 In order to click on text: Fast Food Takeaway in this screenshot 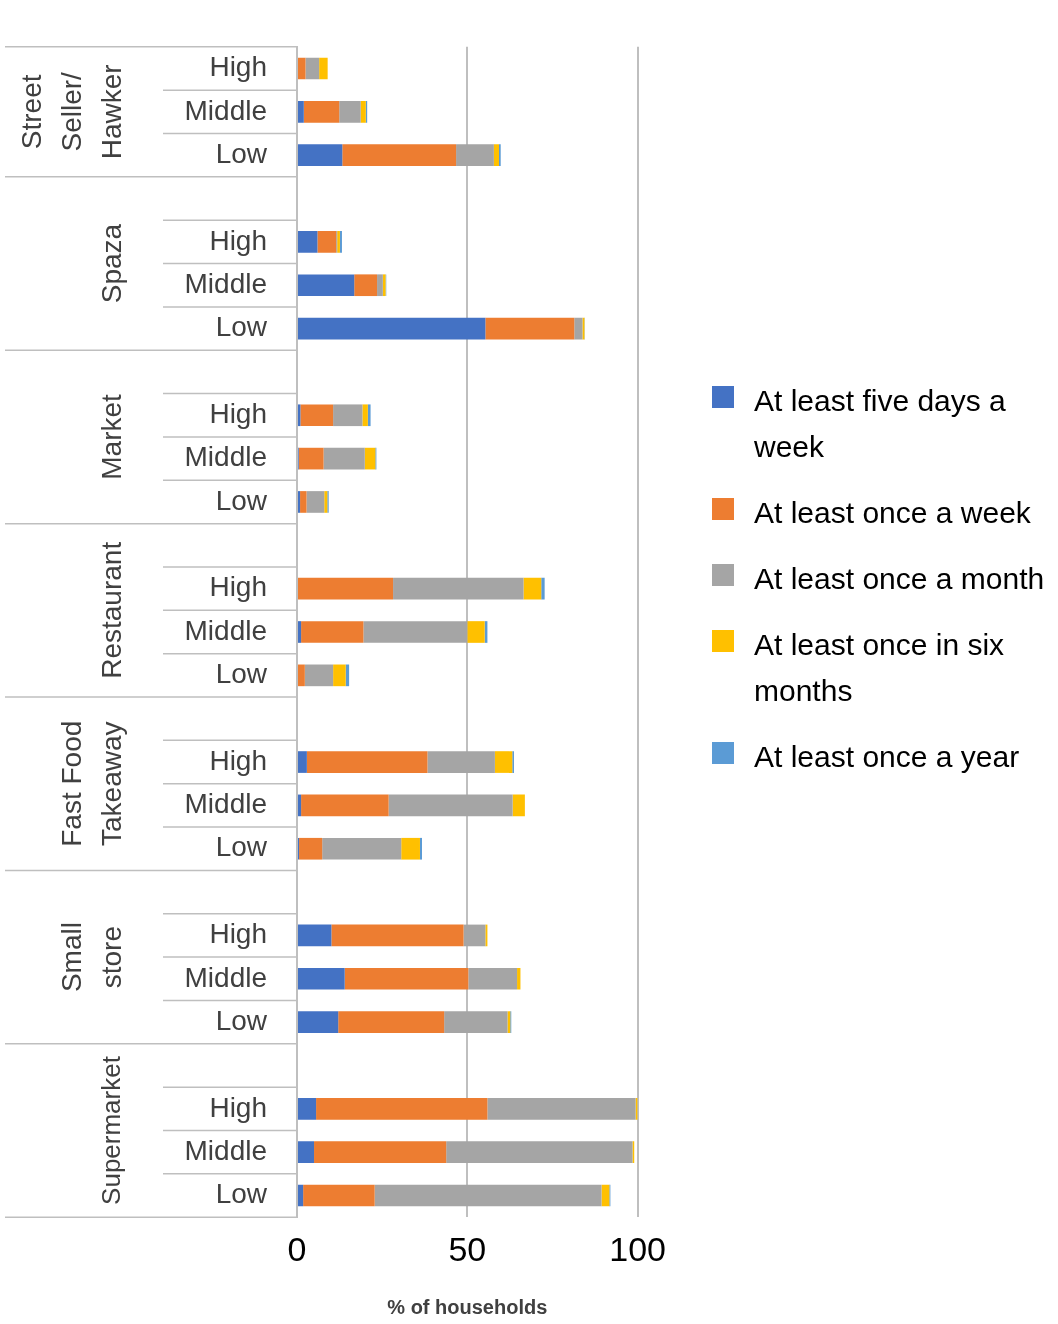, I will do `click(91, 783)`.